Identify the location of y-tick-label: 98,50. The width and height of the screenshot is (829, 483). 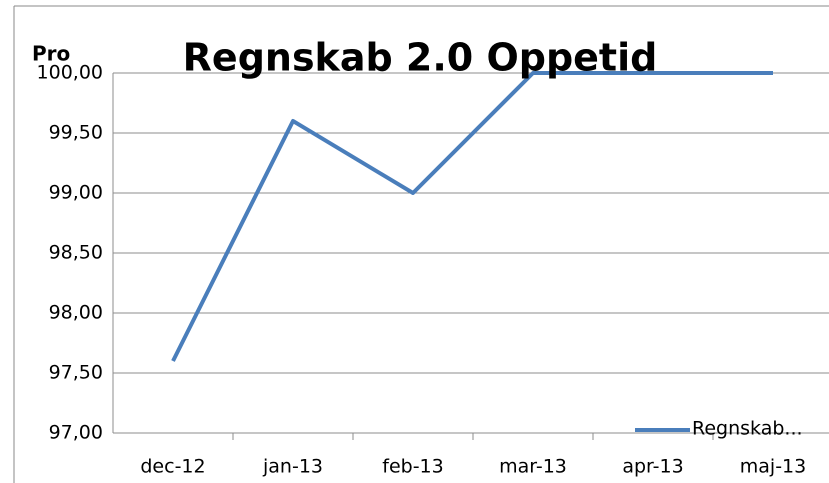
(76, 253).